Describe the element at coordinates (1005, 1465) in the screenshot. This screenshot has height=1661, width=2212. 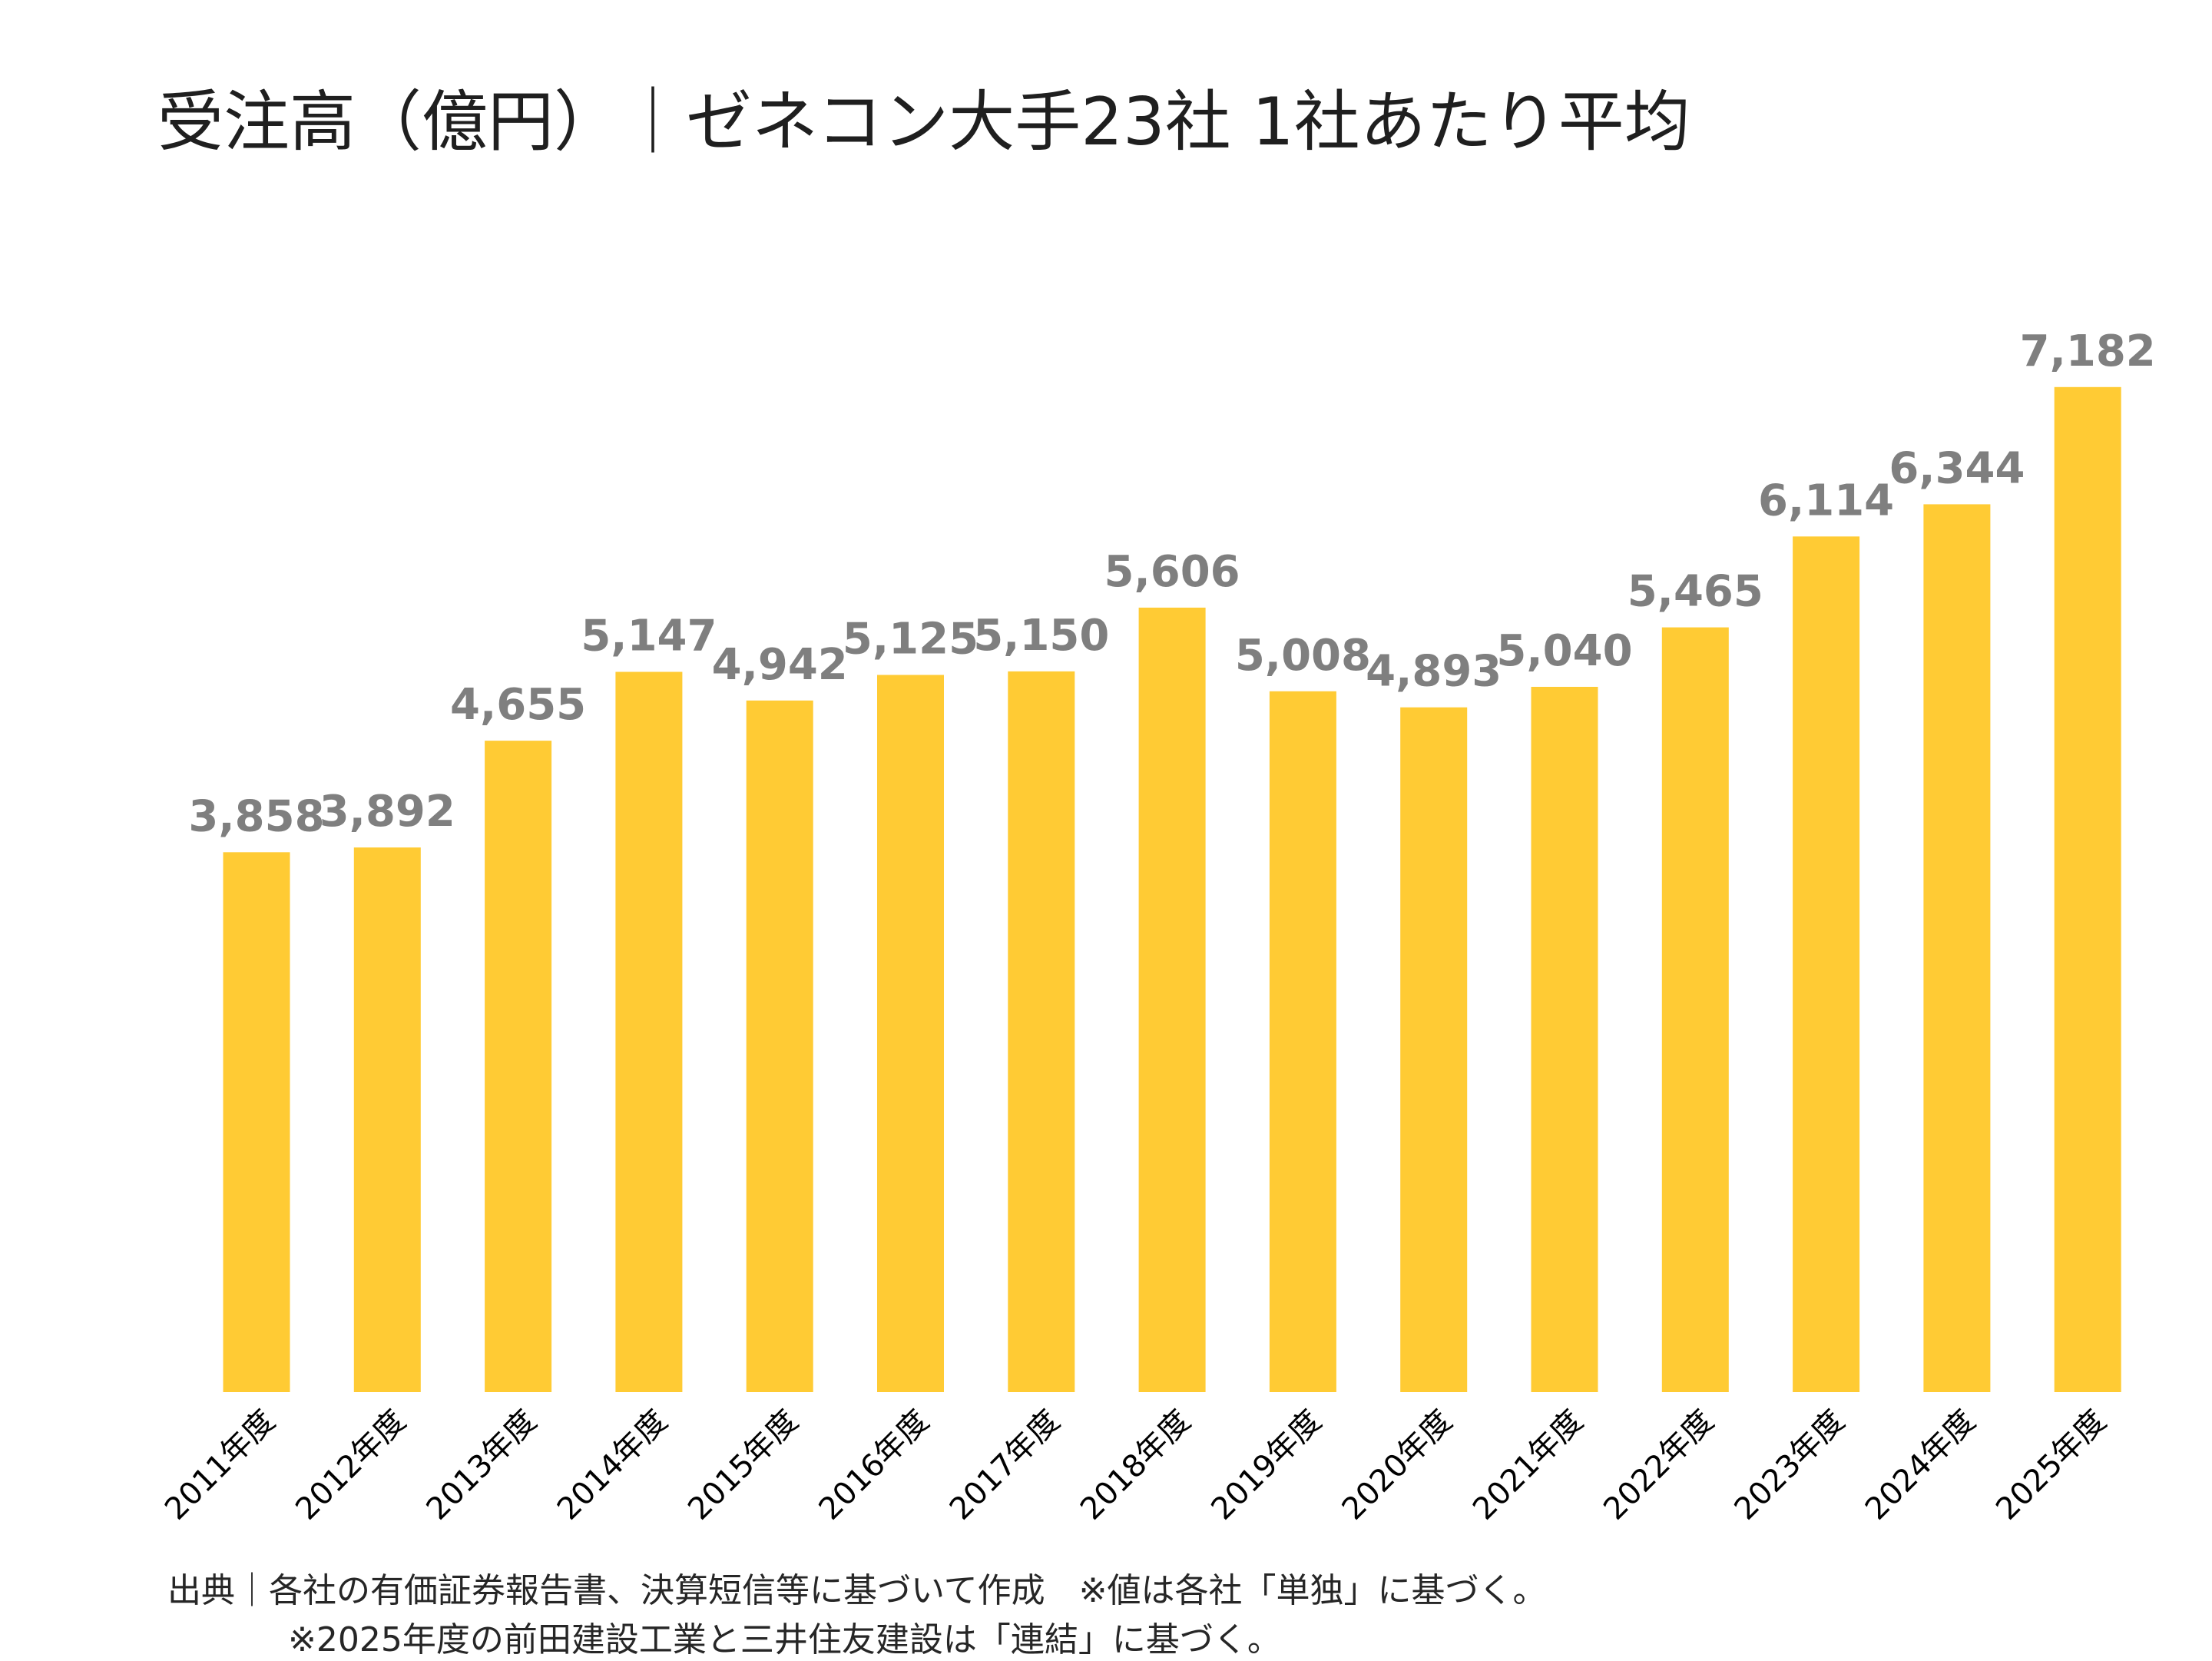
I see `x-tick-label: 2017年度` at that location.